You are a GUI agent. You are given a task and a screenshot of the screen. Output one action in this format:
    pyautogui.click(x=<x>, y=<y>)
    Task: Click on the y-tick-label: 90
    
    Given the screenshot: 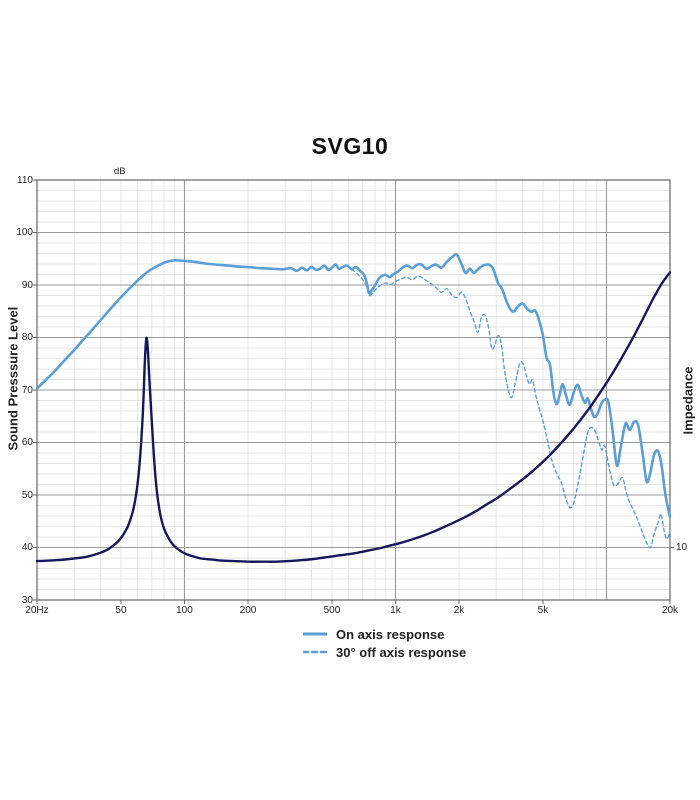 What is the action you would take?
    pyautogui.click(x=27, y=285)
    